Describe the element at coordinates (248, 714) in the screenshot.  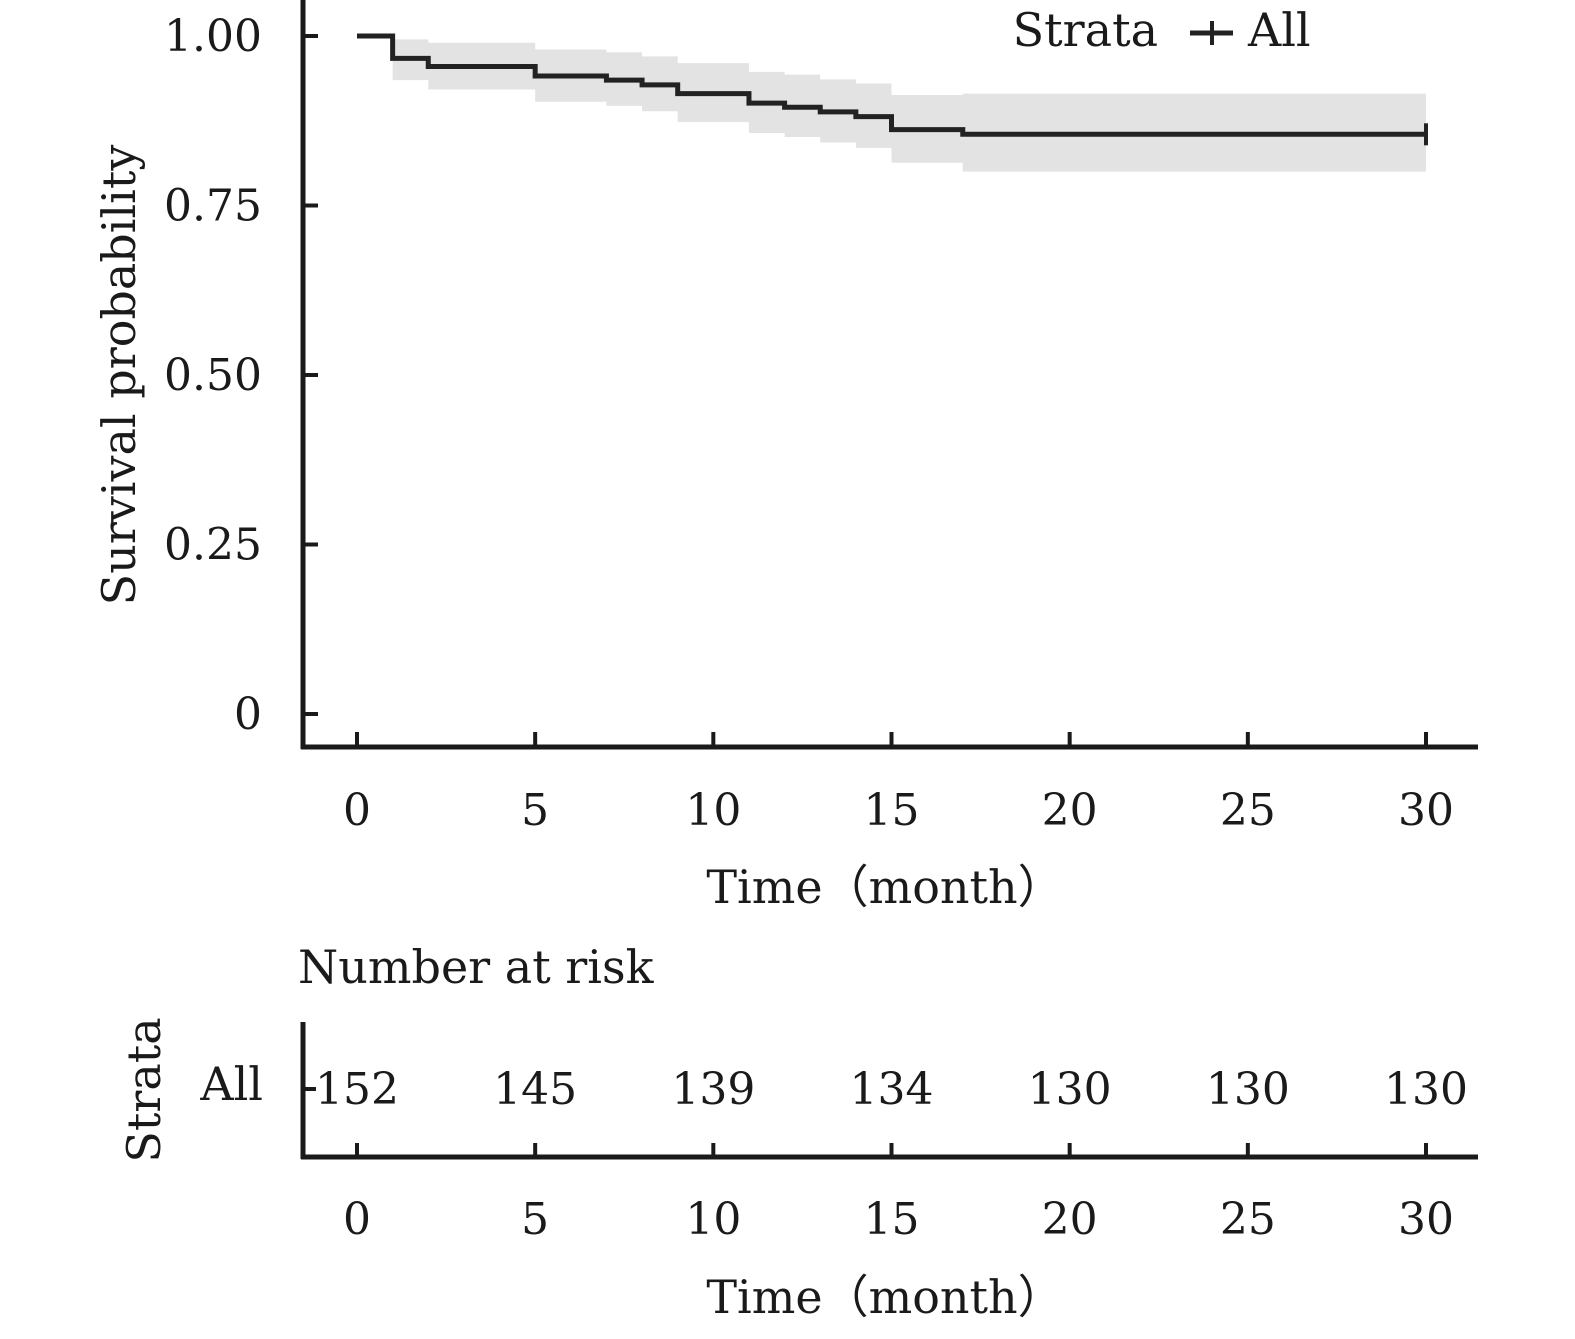
I see `y-tick-label: 0` at that location.